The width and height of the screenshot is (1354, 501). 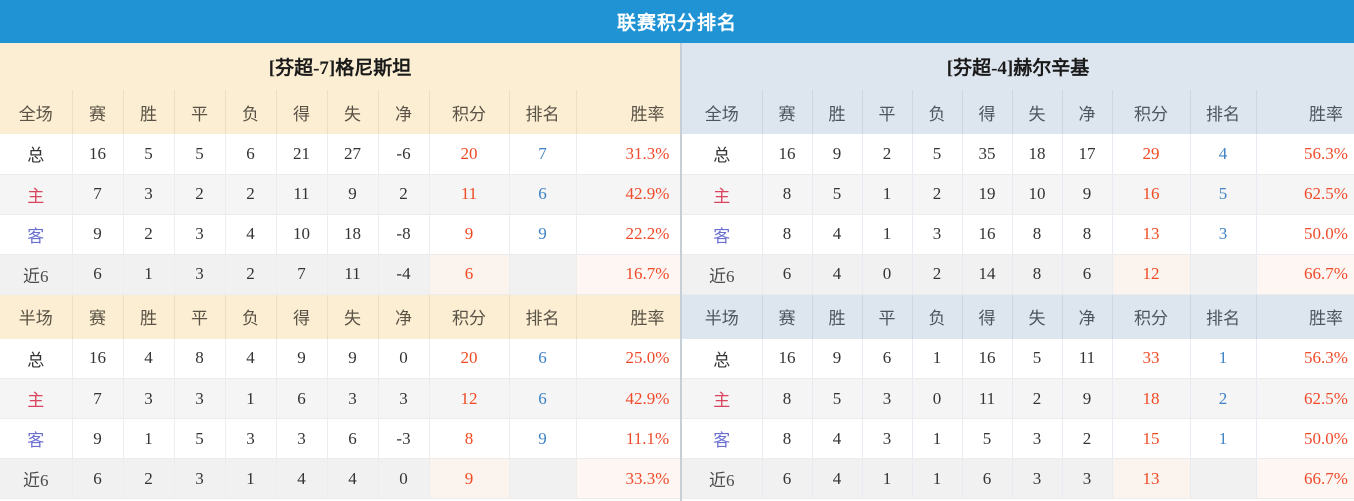 I want to click on cell-goals-against: 8, so click(x=1037, y=274).